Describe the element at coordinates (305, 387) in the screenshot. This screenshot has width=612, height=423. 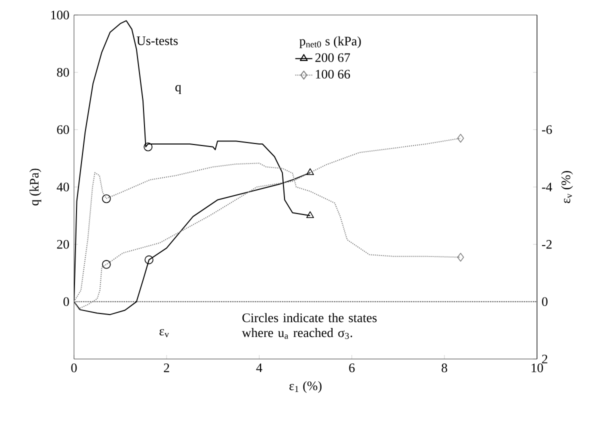
I see `x-axis-title: ε$_{1}$ (%)` at that location.